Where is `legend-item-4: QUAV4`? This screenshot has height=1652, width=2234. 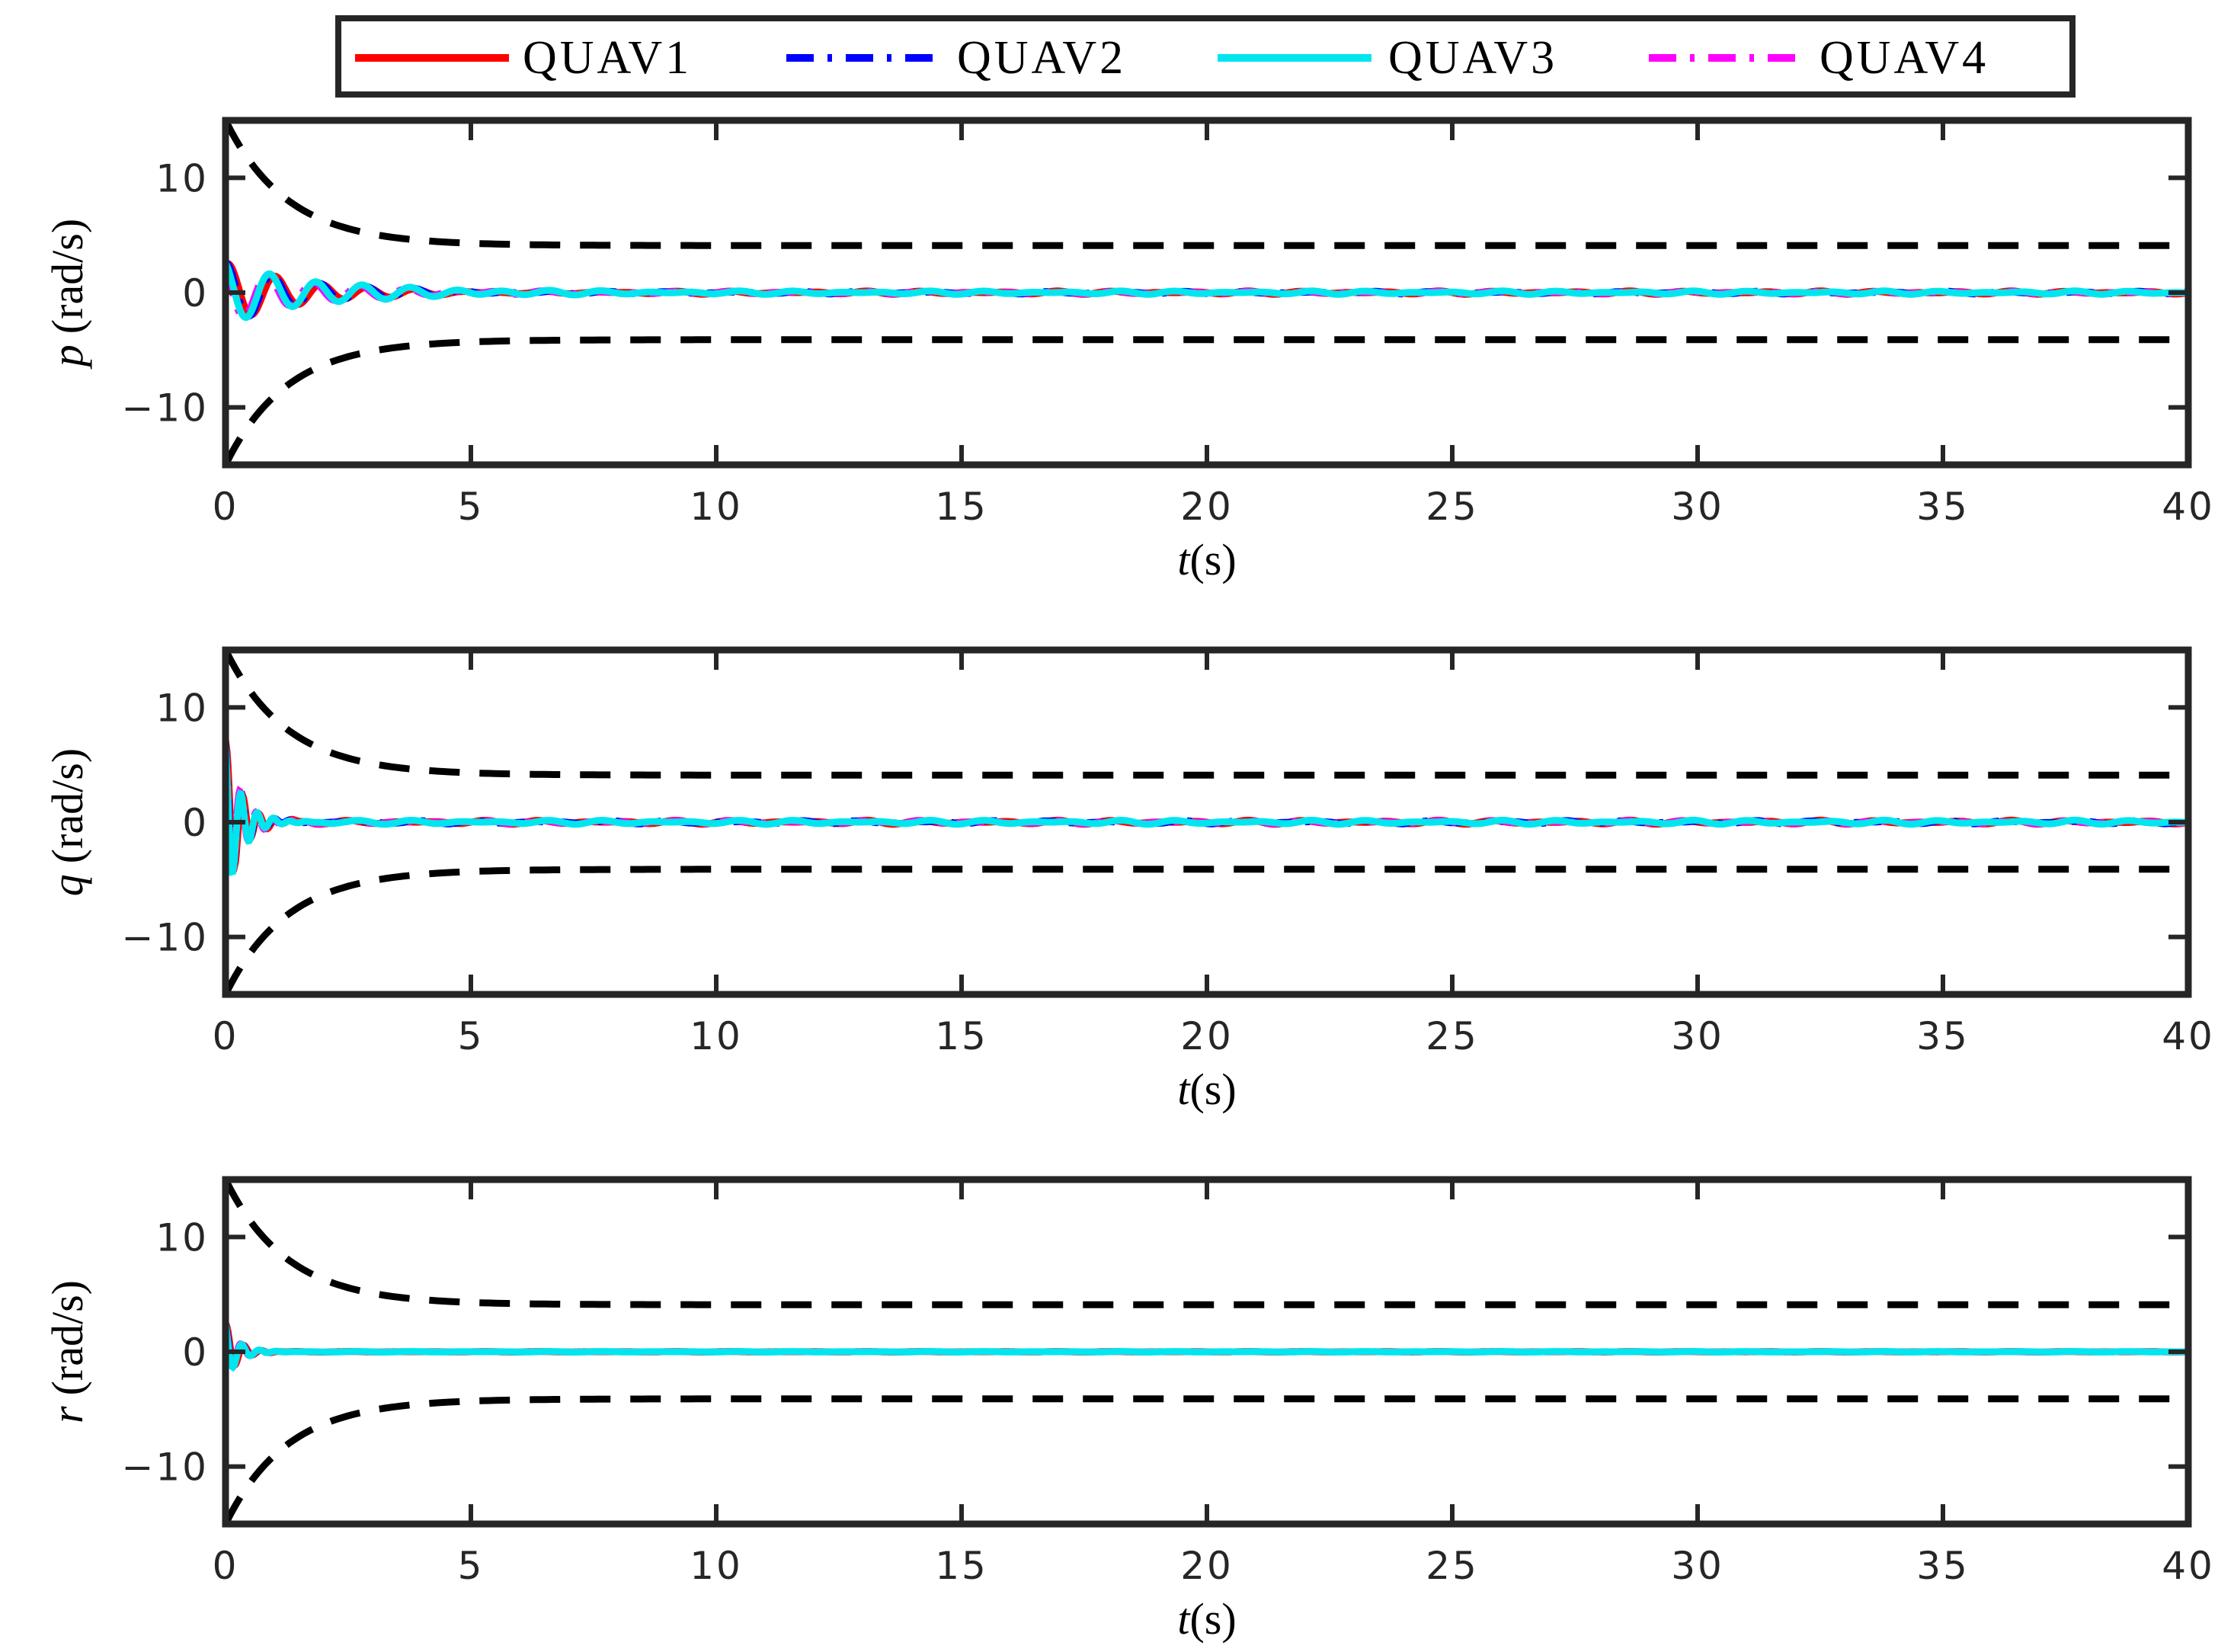 legend-item-4: QUAV4 is located at coordinates (1819, 58).